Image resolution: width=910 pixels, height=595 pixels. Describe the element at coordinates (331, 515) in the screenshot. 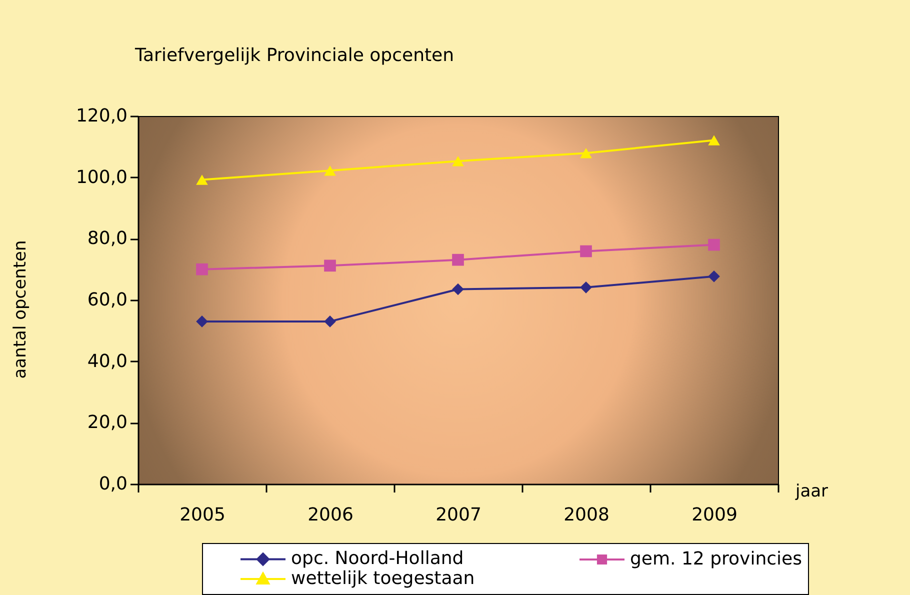

I see `x-tick-label: 2006` at that location.